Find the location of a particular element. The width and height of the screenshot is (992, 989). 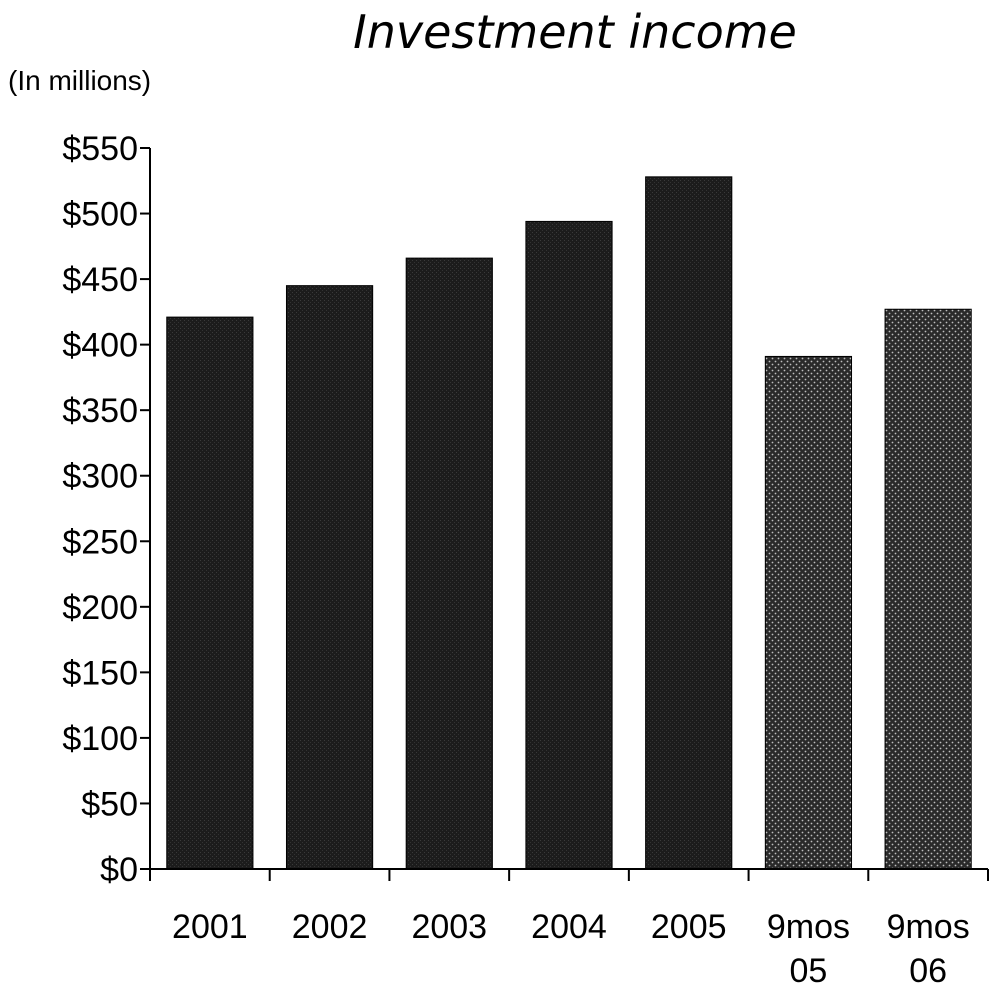

x-tick-label: 2002 is located at coordinates (330, 927).